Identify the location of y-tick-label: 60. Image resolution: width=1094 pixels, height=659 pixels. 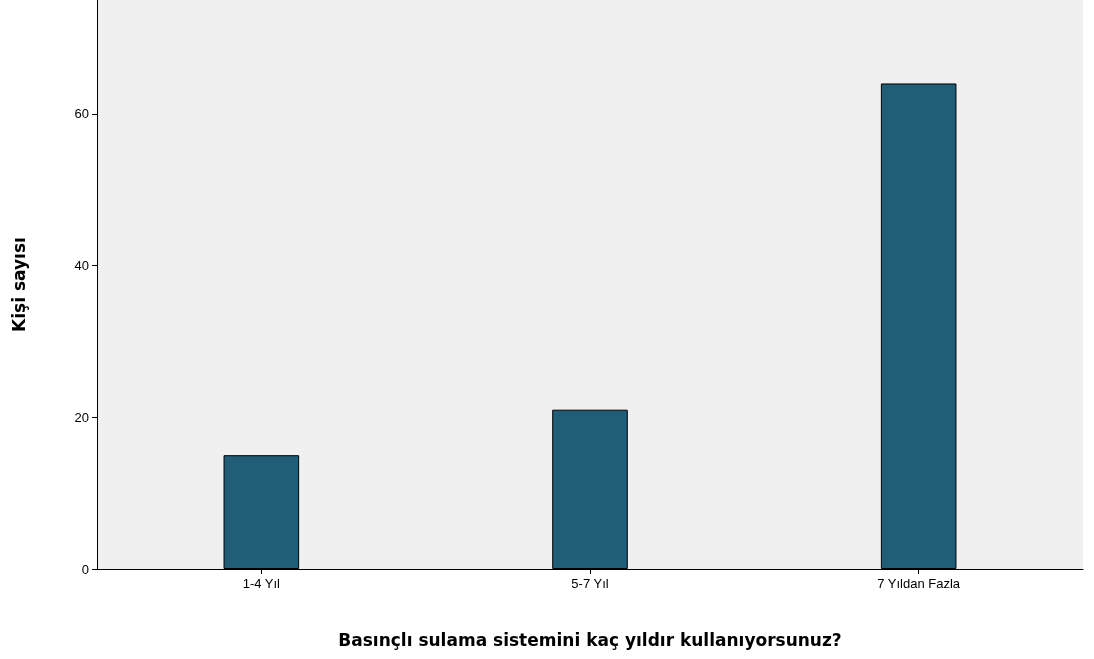
(81, 114).